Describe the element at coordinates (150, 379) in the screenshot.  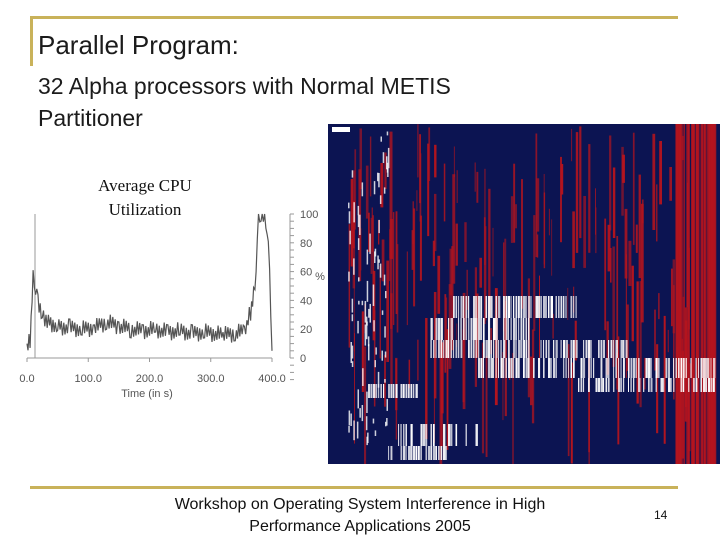
I see `x-tick-label: 200.0` at that location.